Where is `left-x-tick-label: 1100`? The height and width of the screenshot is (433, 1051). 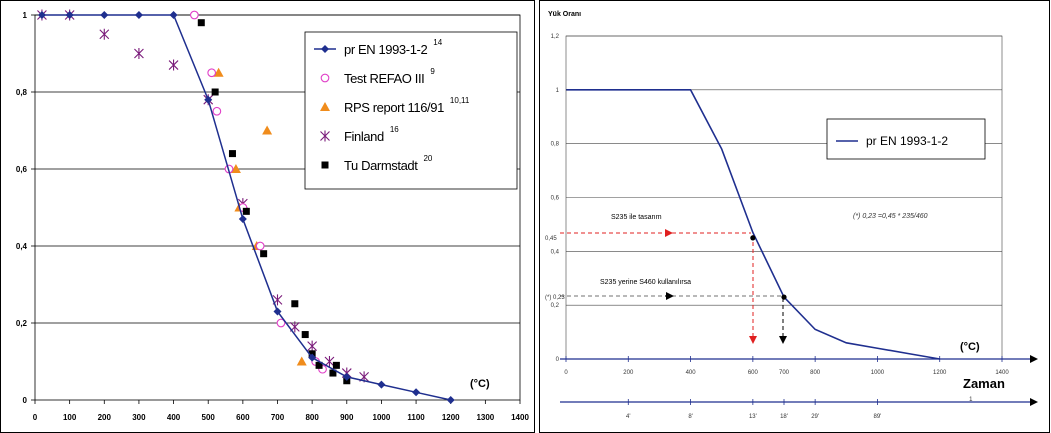
left-x-tick-label: 1100 is located at coordinates (416, 417).